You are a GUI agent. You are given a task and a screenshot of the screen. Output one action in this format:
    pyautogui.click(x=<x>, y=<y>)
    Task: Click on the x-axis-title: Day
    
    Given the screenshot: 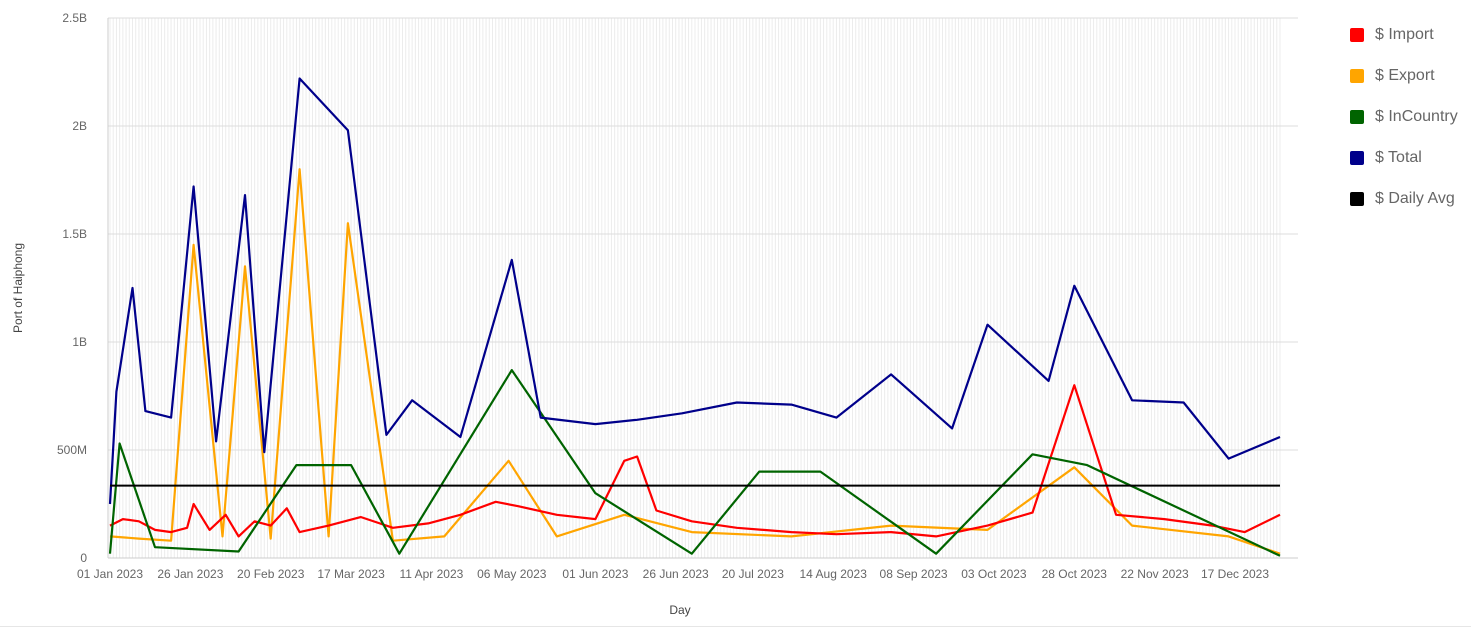 What is the action you would take?
    pyautogui.click(x=679, y=610)
    